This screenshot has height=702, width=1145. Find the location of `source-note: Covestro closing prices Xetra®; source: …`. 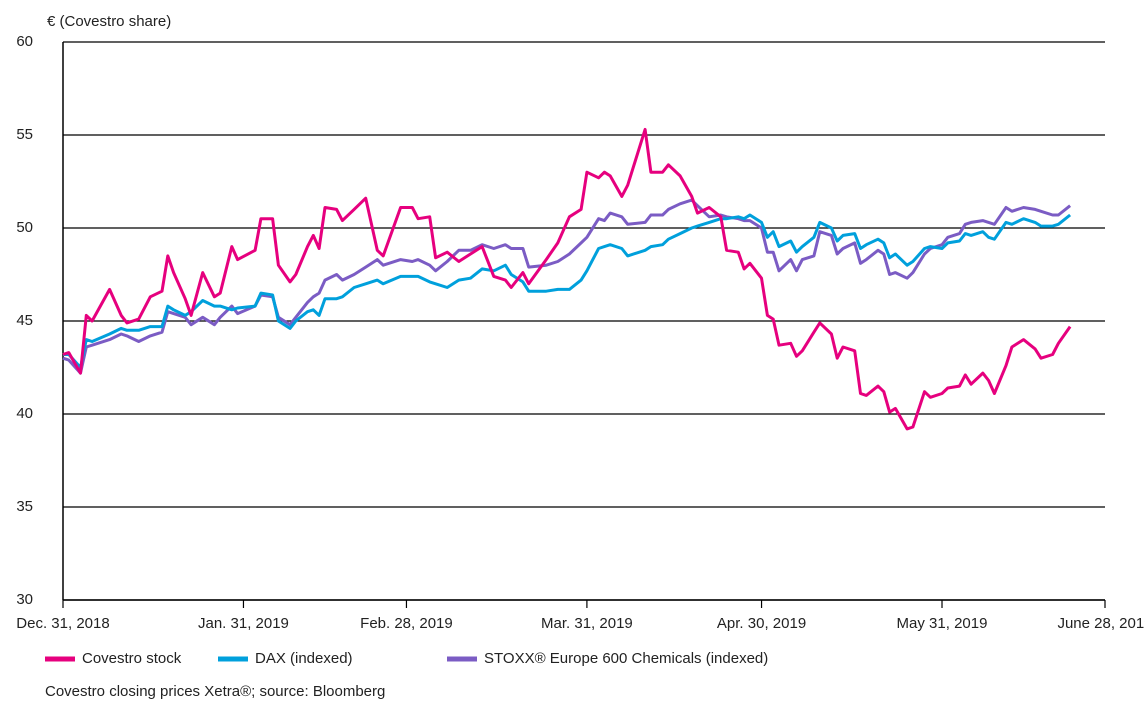

source-note: Covestro closing prices Xetra®; source: … is located at coordinates (215, 691).